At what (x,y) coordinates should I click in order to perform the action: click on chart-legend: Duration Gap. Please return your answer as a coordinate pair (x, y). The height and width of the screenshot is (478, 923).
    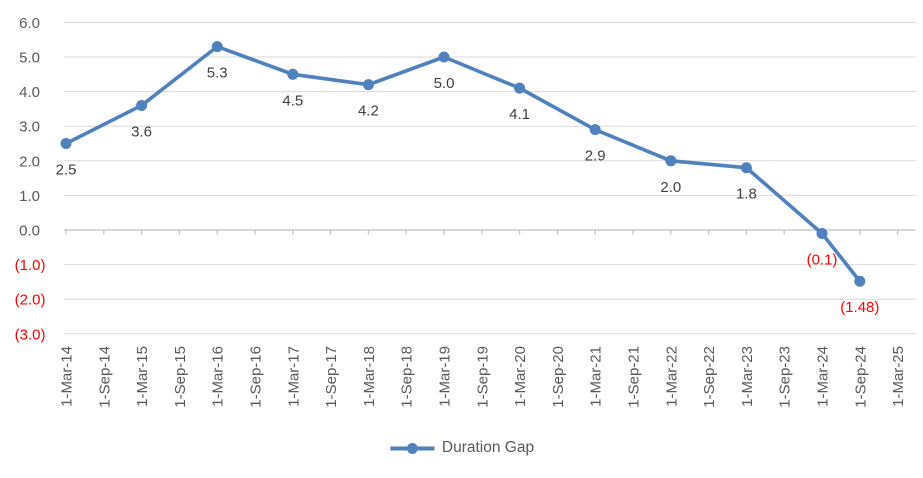
    Looking at the image, I should click on (461, 448).